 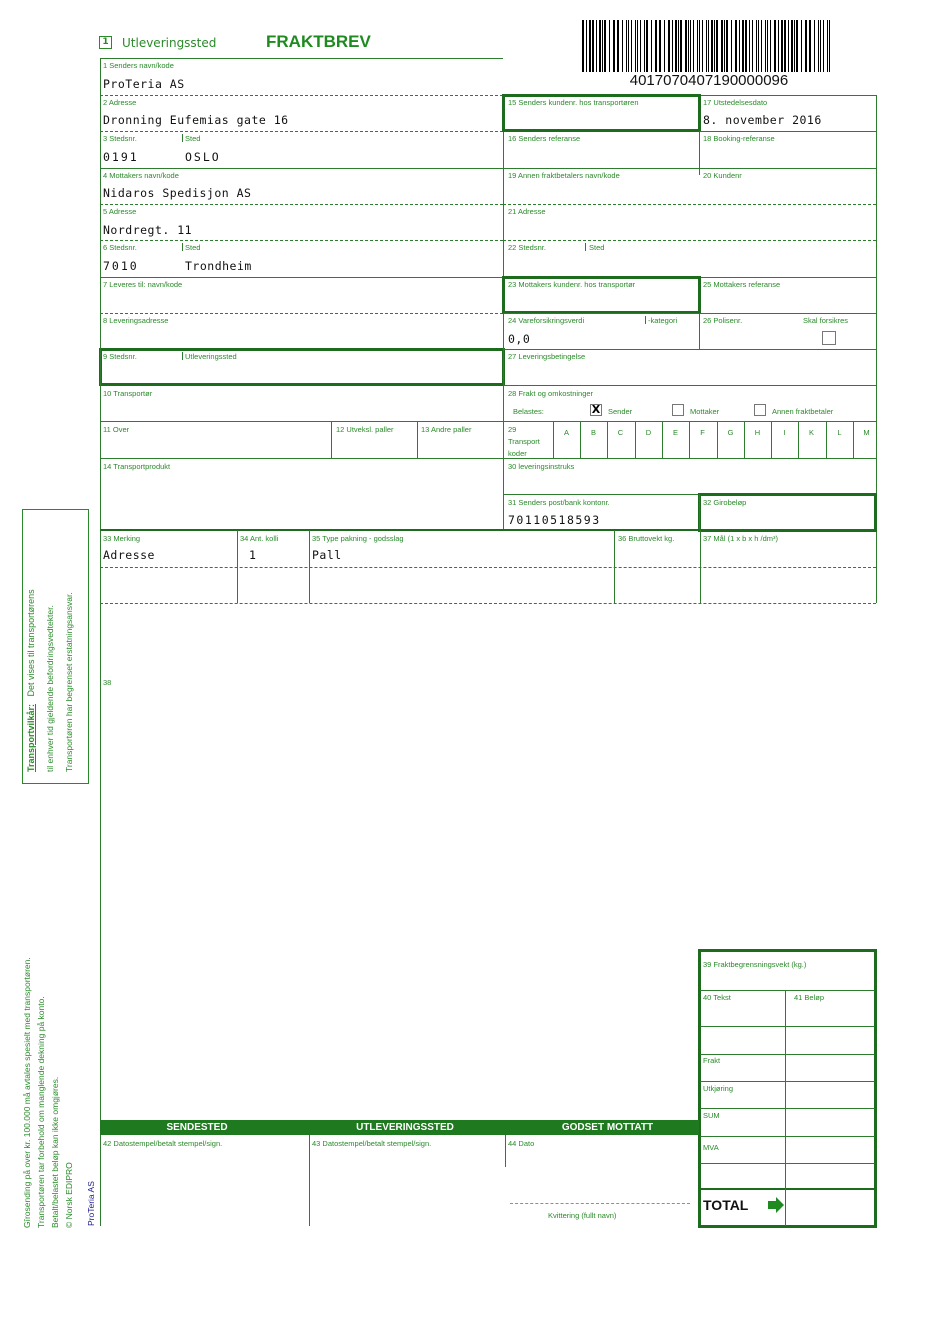 I want to click on box-number: 1, so click(x=105, y=42).